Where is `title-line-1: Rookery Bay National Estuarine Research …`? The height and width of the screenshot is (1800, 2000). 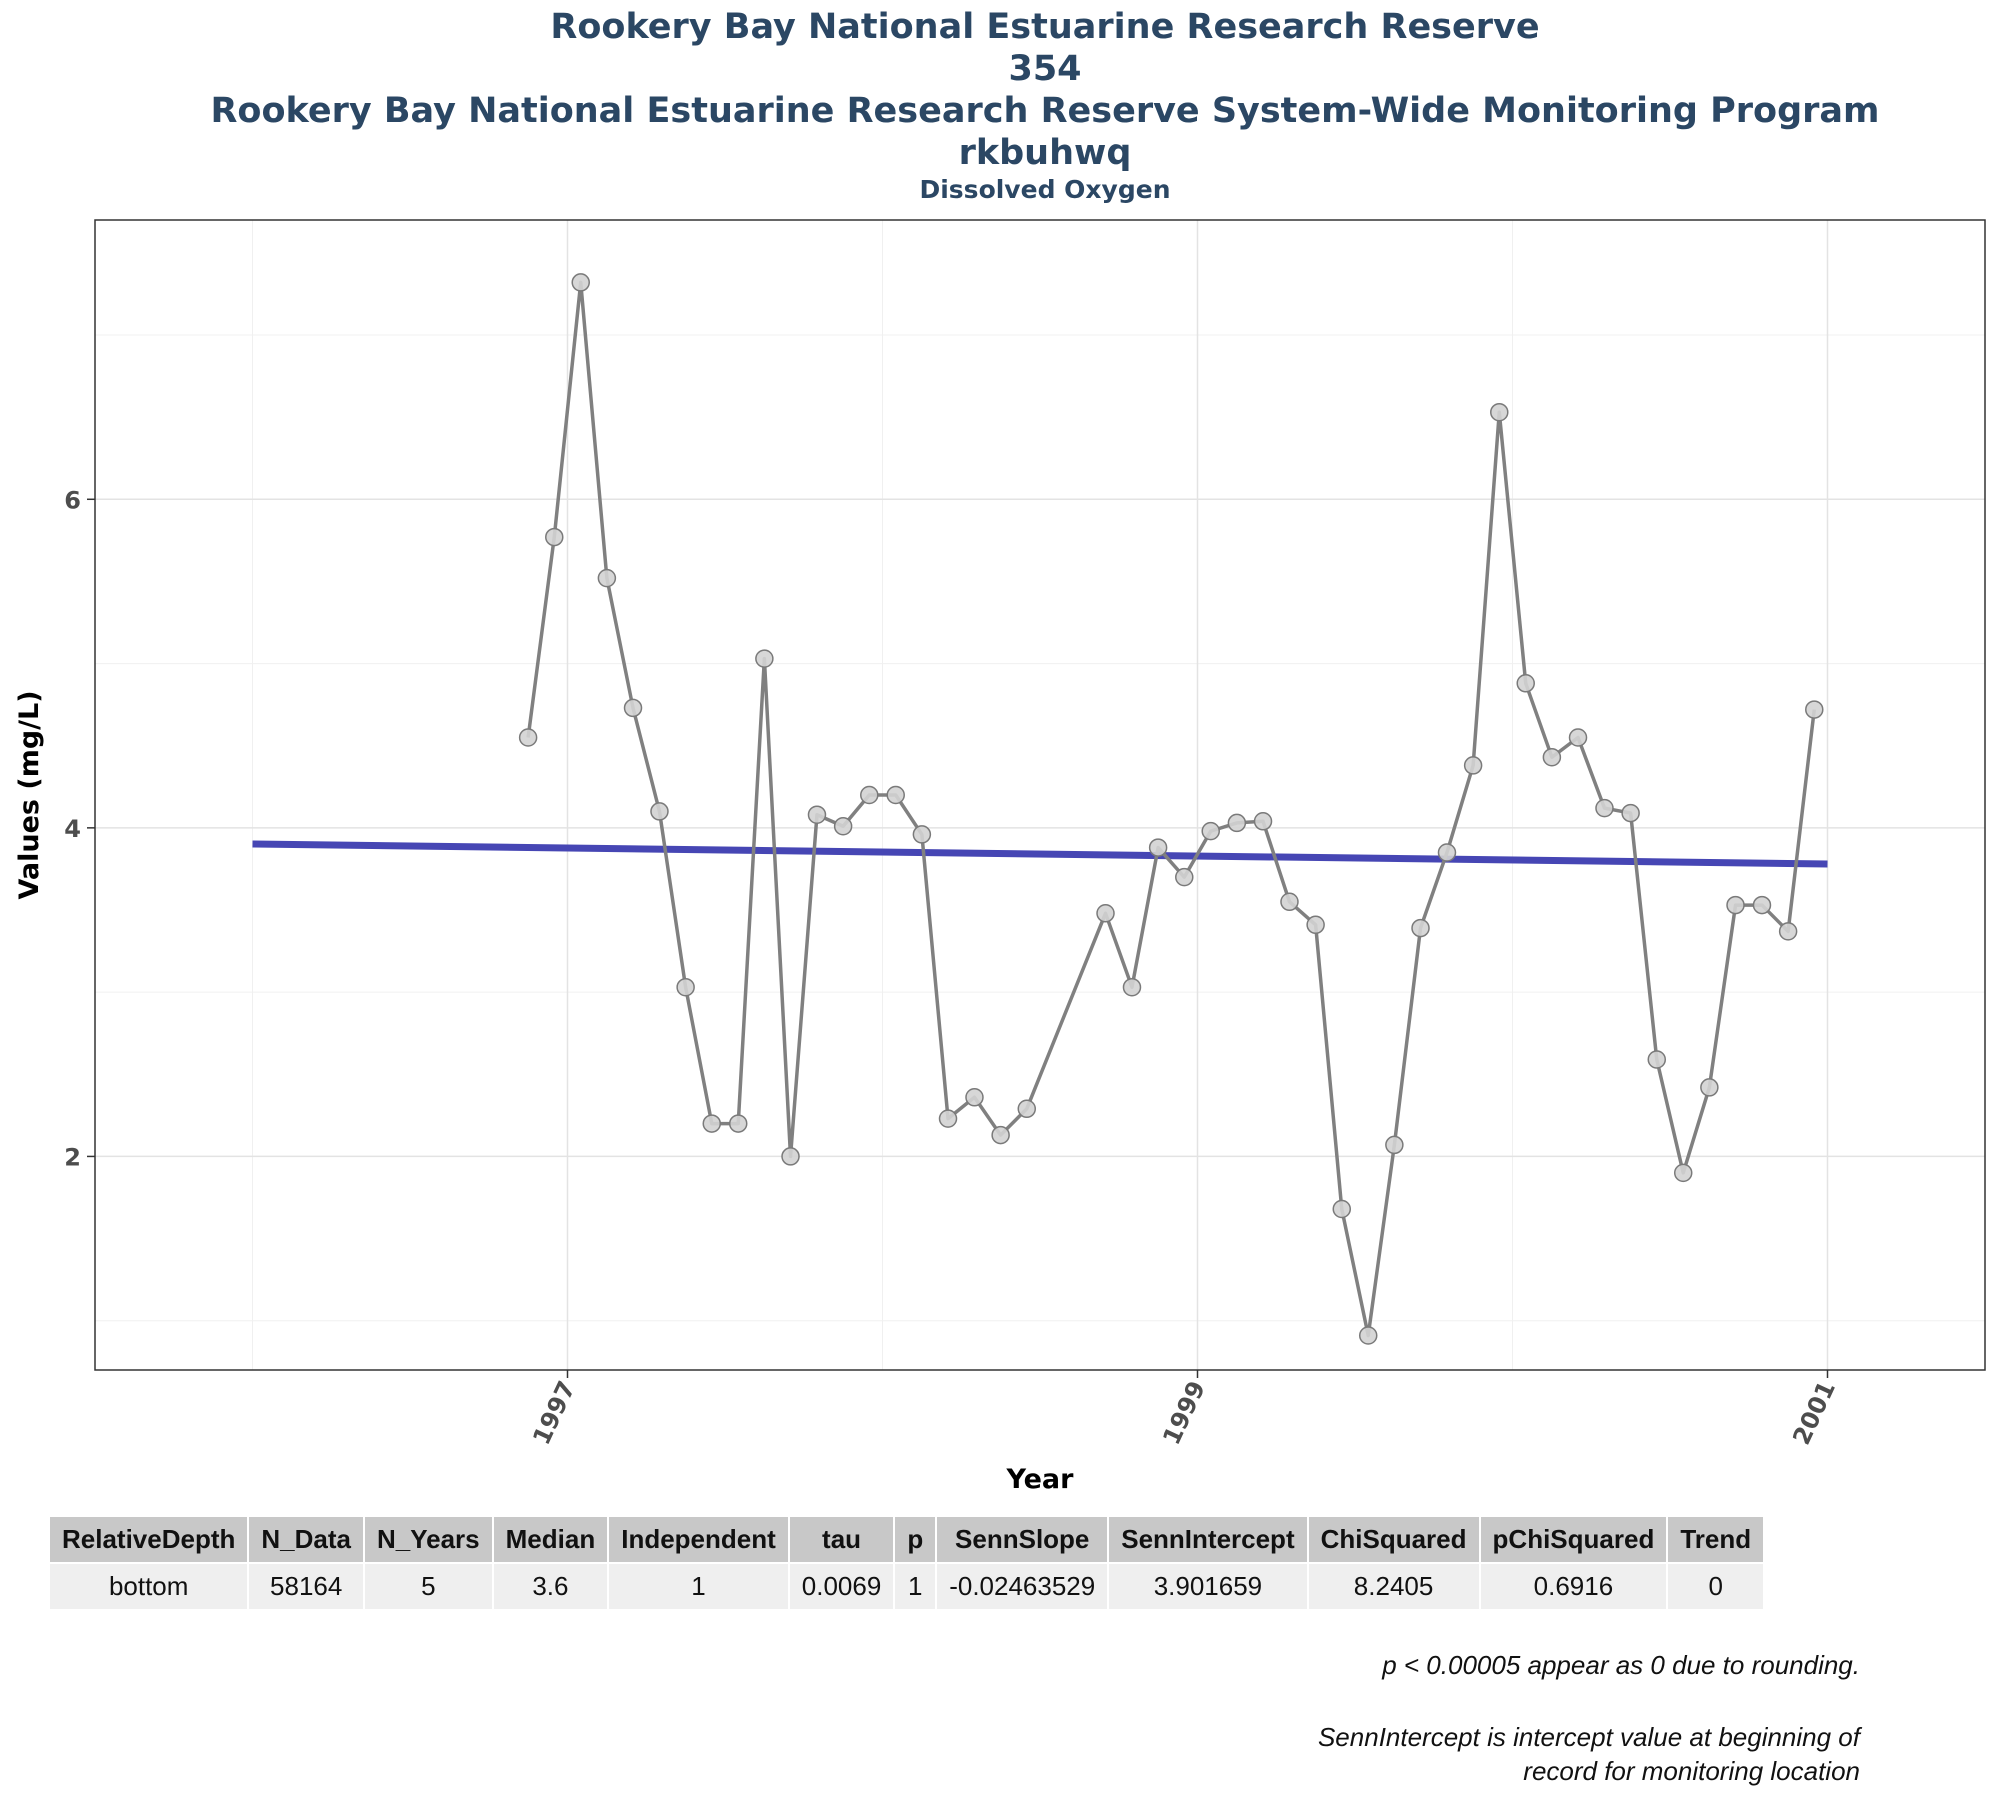
title-line-1: Rookery Bay National Estuarine Research … is located at coordinates (1045, 27).